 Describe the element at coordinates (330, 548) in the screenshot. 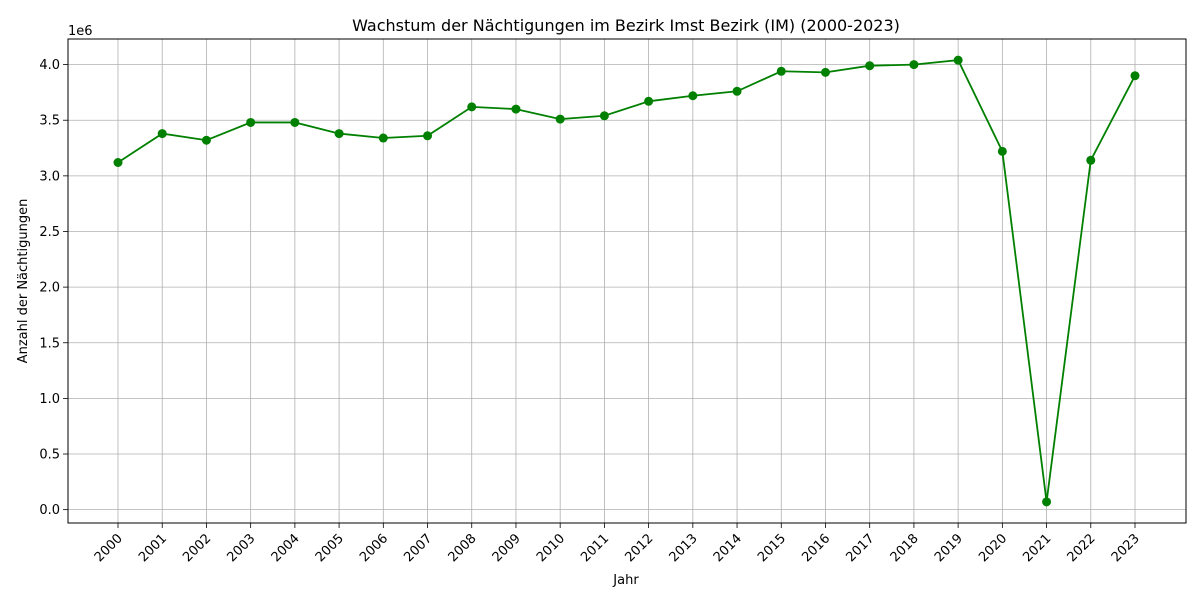

I see `x-tick-label: 2005` at that location.